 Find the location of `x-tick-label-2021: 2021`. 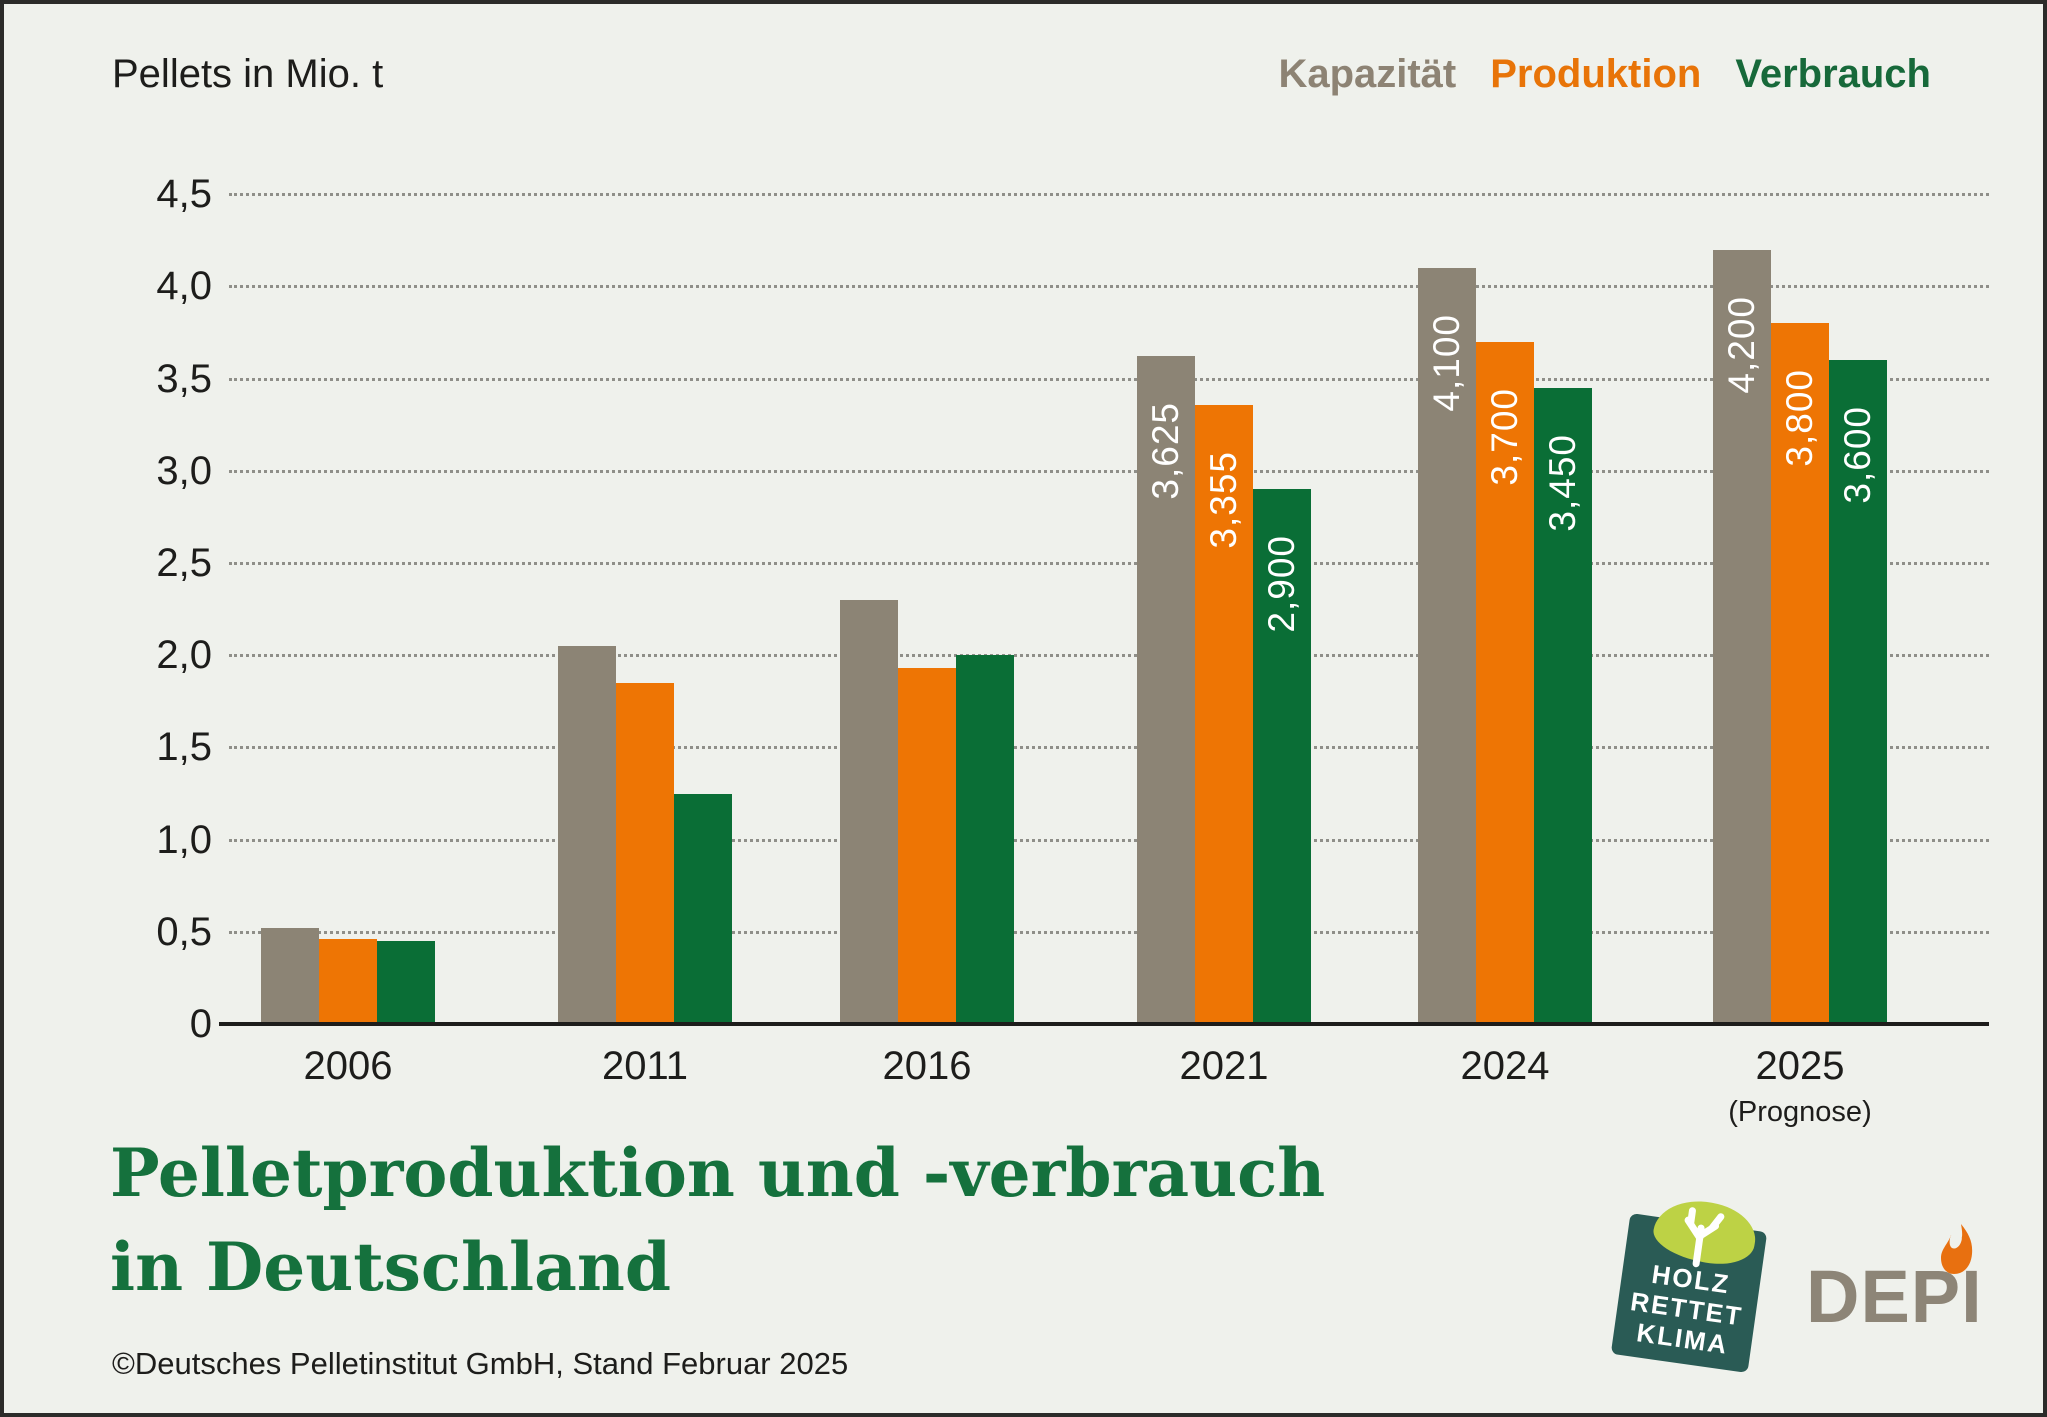

x-tick-label-2021: 2021 is located at coordinates (1224, 1066).